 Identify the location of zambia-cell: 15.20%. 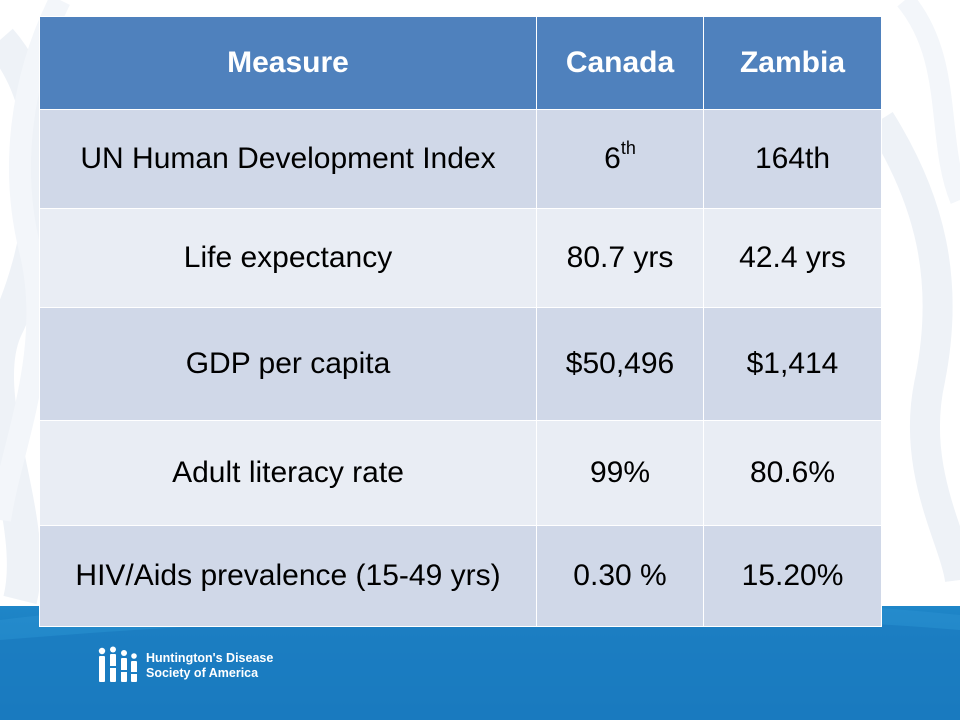
(792, 576).